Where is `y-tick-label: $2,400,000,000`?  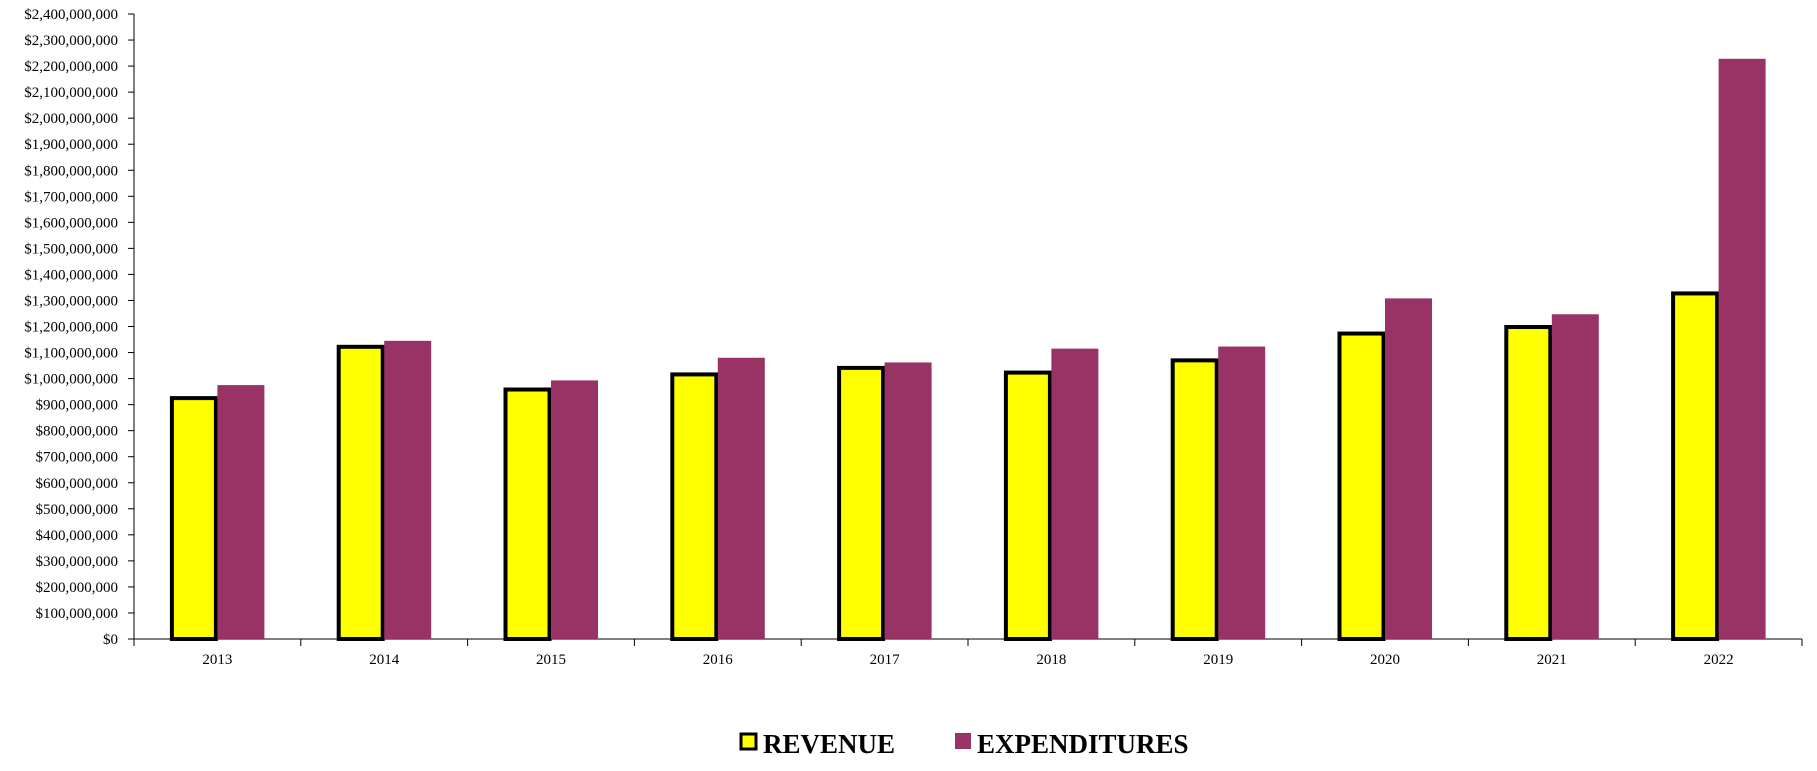 y-tick-label: $2,400,000,000 is located at coordinates (71, 15).